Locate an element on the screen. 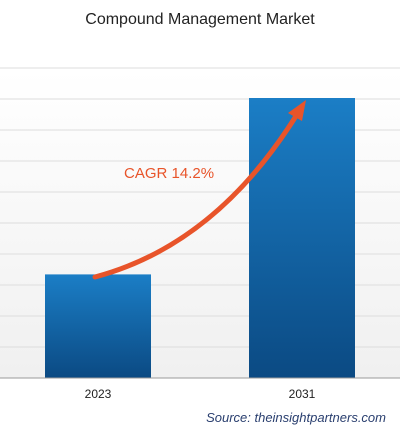 The width and height of the screenshot is (400, 440). x-tick-label-2023: 2023 is located at coordinates (98, 394).